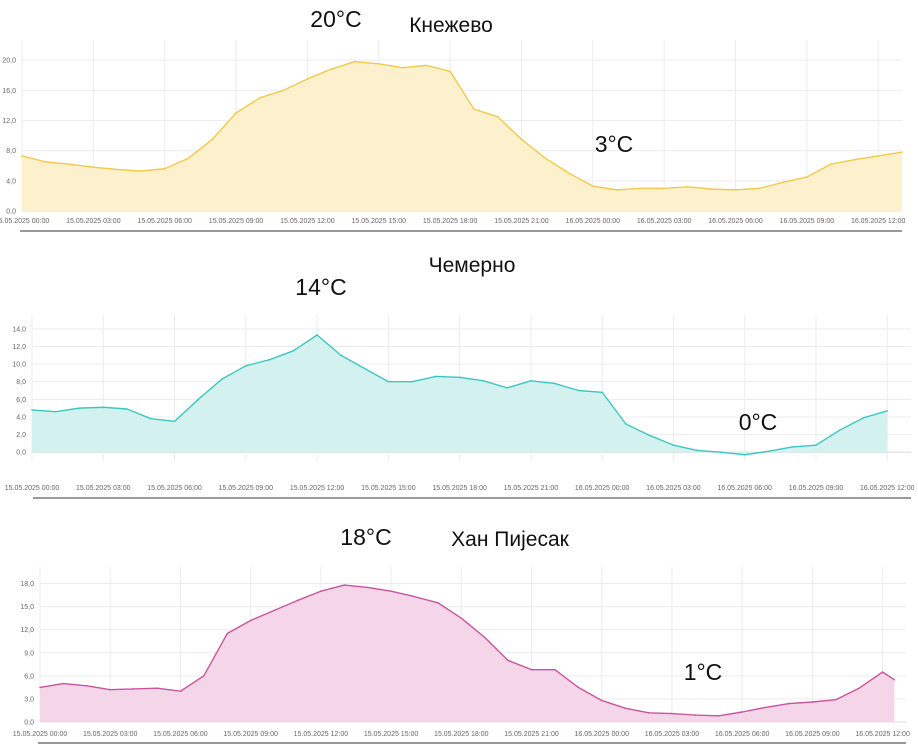  I want to click on y-tick-label: 6,0, so click(21, 400).